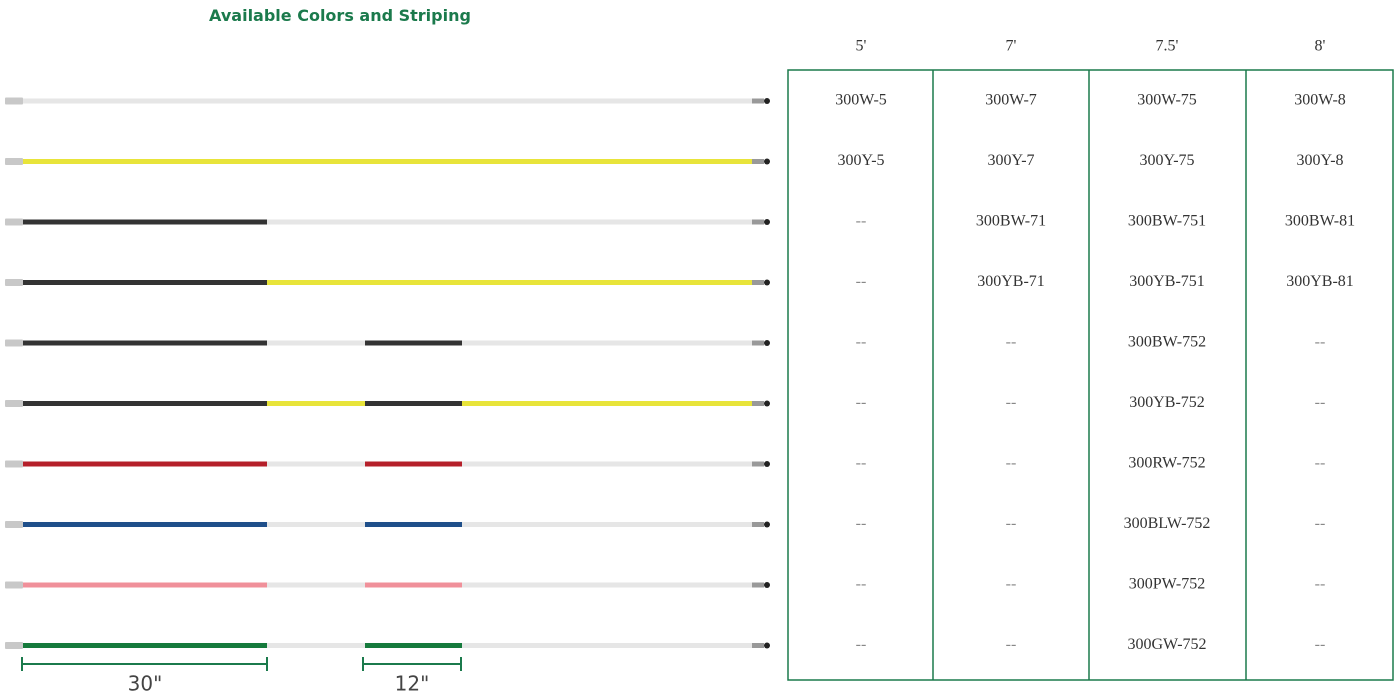 The height and width of the screenshot is (696, 1395). I want to click on table-cell: 300YB-751, so click(1167, 281).